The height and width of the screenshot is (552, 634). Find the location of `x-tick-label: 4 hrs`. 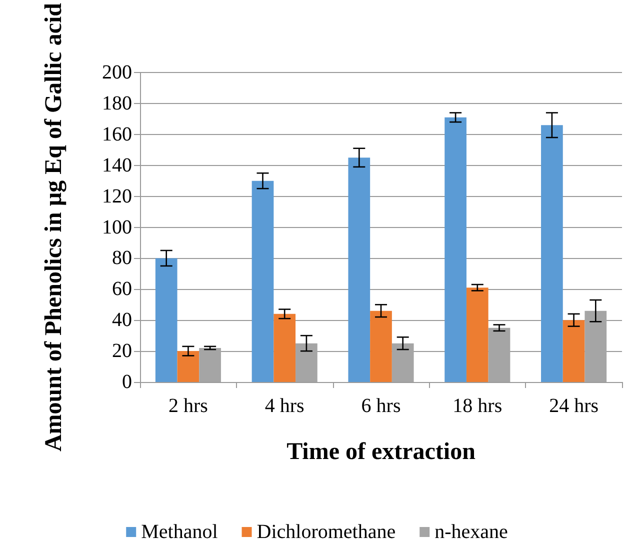

x-tick-label: 4 hrs is located at coordinates (284, 406).